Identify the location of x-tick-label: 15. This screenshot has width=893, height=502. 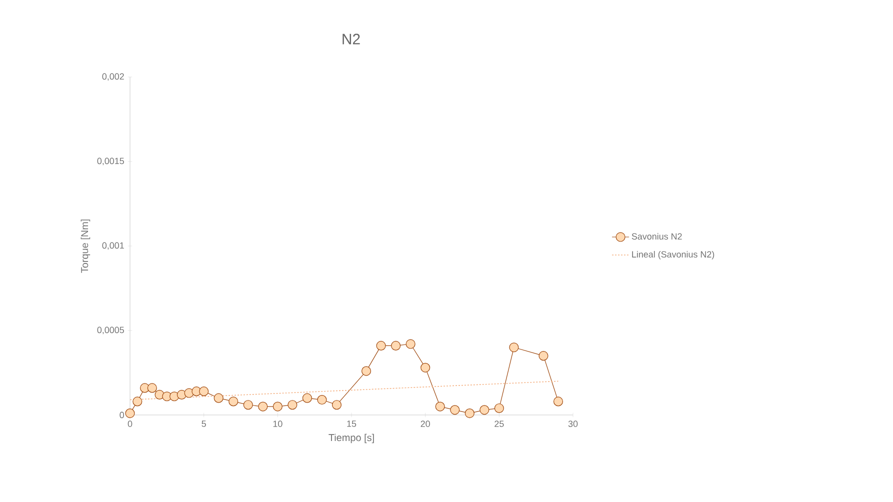
(351, 423).